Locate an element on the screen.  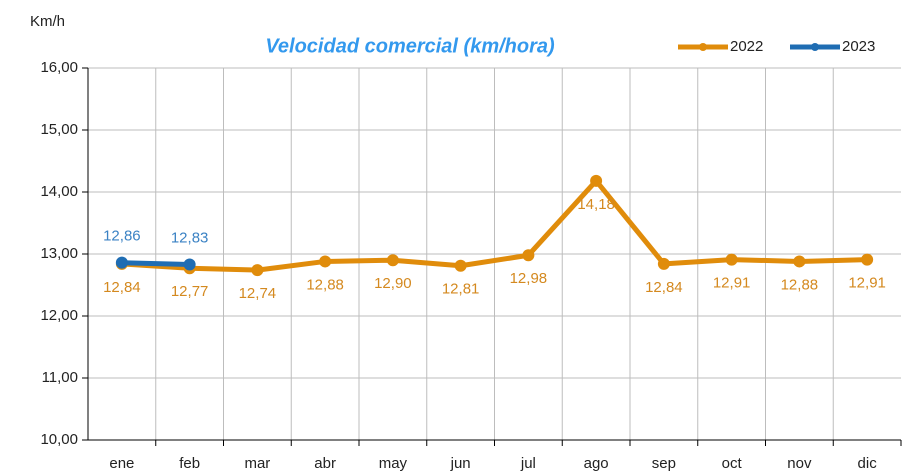
x-tick-label: ago is located at coordinates (596, 463).